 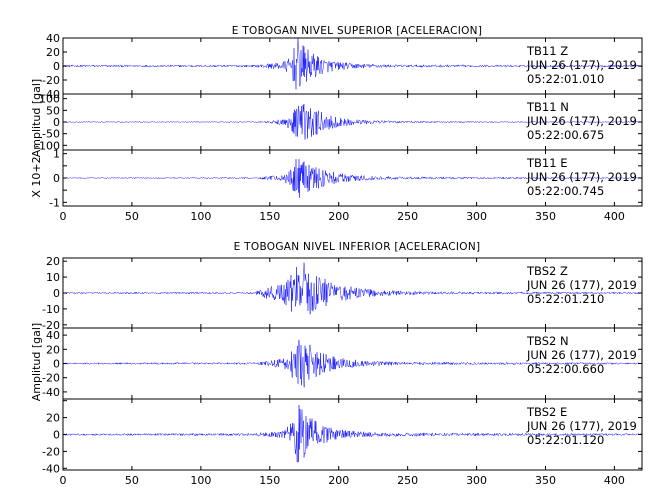 I want to click on station-component-label: TB11 N, so click(x=547, y=107).